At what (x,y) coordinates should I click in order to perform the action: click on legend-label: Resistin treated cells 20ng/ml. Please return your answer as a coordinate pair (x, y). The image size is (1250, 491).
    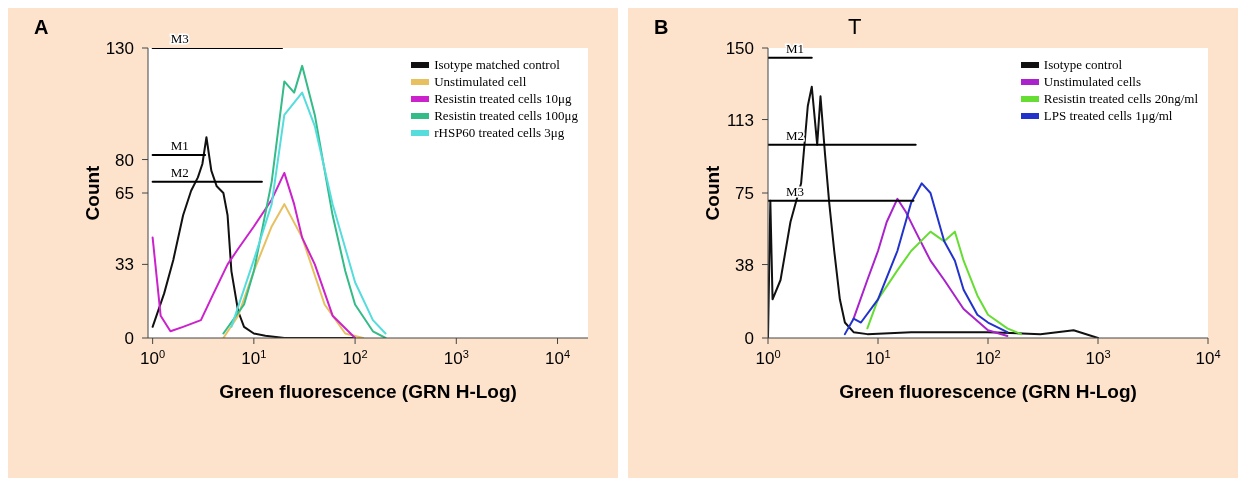
    Looking at the image, I should click on (1120, 98).